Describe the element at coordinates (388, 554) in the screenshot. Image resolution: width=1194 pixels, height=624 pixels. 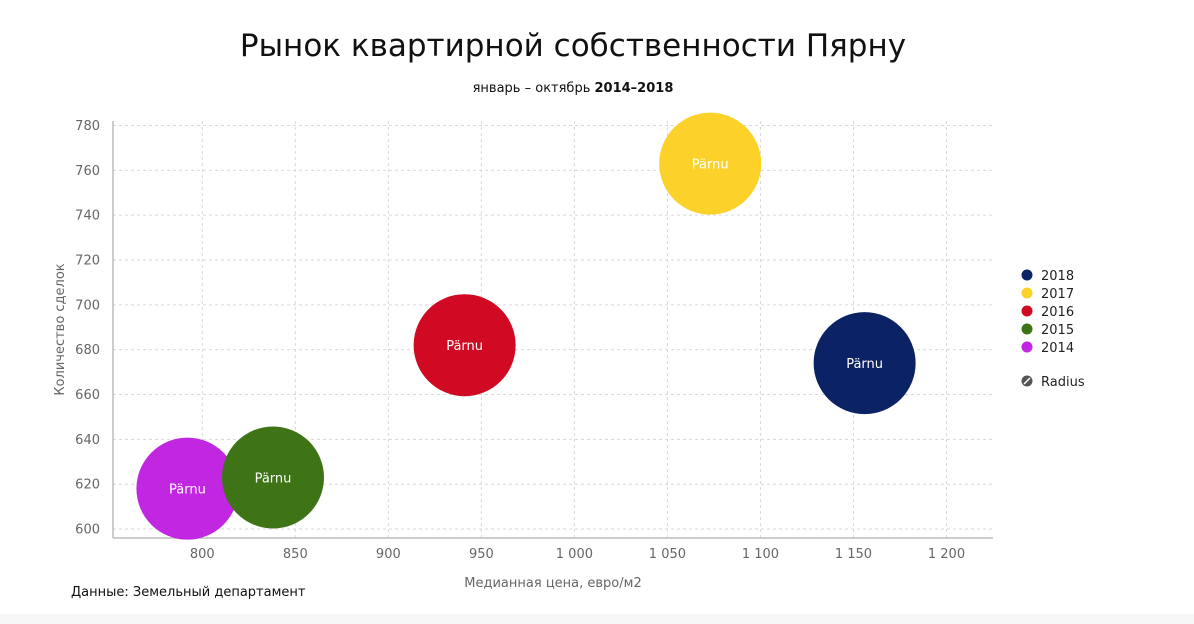
I see `x-tick-label: 900` at that location.